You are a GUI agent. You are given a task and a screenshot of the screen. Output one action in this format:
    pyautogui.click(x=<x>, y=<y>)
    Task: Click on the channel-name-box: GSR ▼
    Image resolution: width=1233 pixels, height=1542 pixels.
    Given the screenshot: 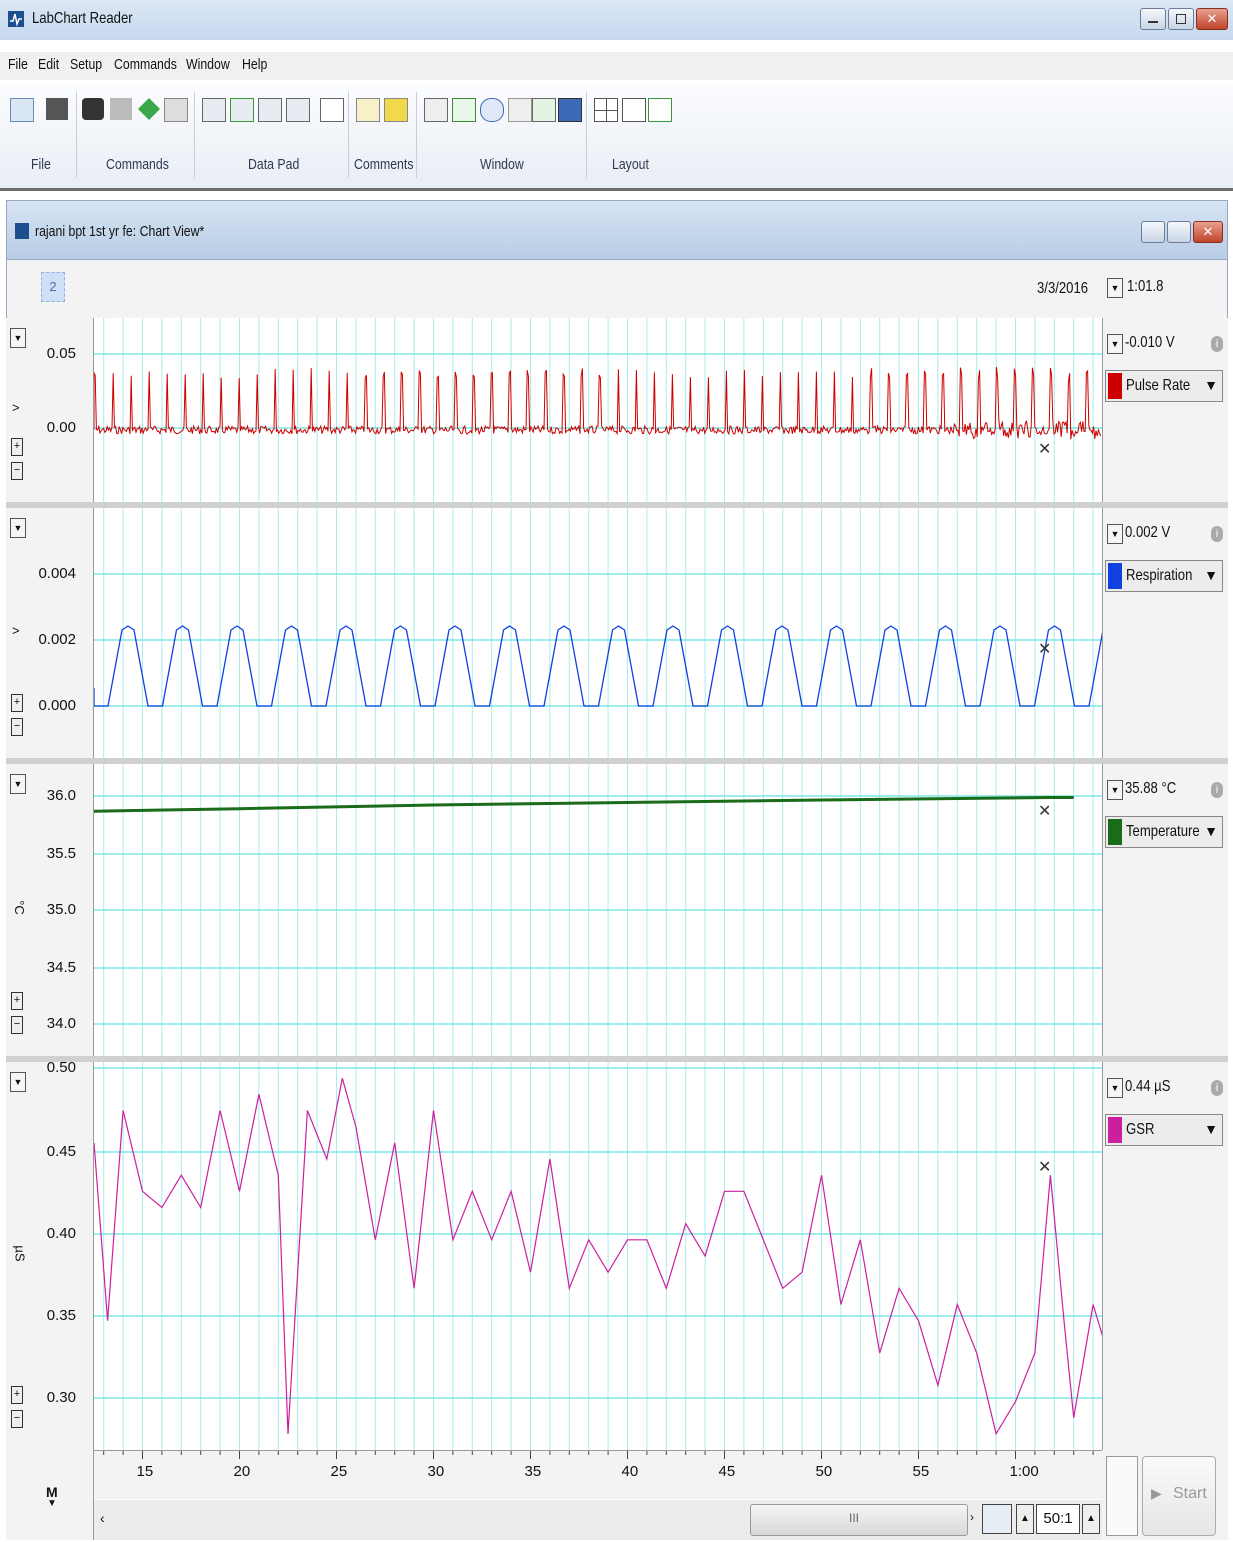 What is the action you would take?
    pyautogui.click(x=1164, y=1130)
    